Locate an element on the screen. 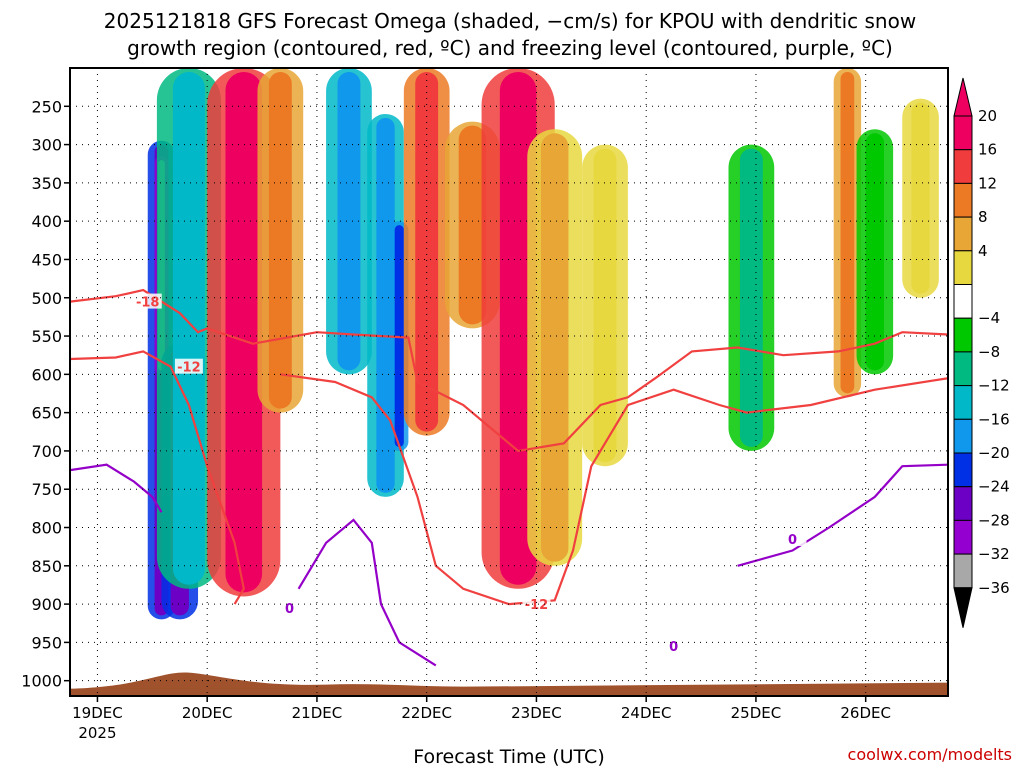 The width and height of the screenshot is (1024, 768). x-tick-year-label: 2025 is located at coordinates (97, 733).